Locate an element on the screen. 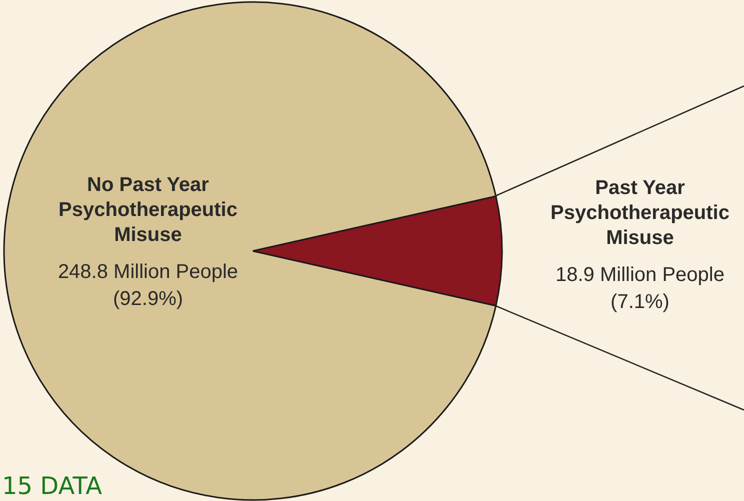 Image resolution: width=744 pixels, height=501 pixels. text: 15 DATA is located at coordinates (52, 486).